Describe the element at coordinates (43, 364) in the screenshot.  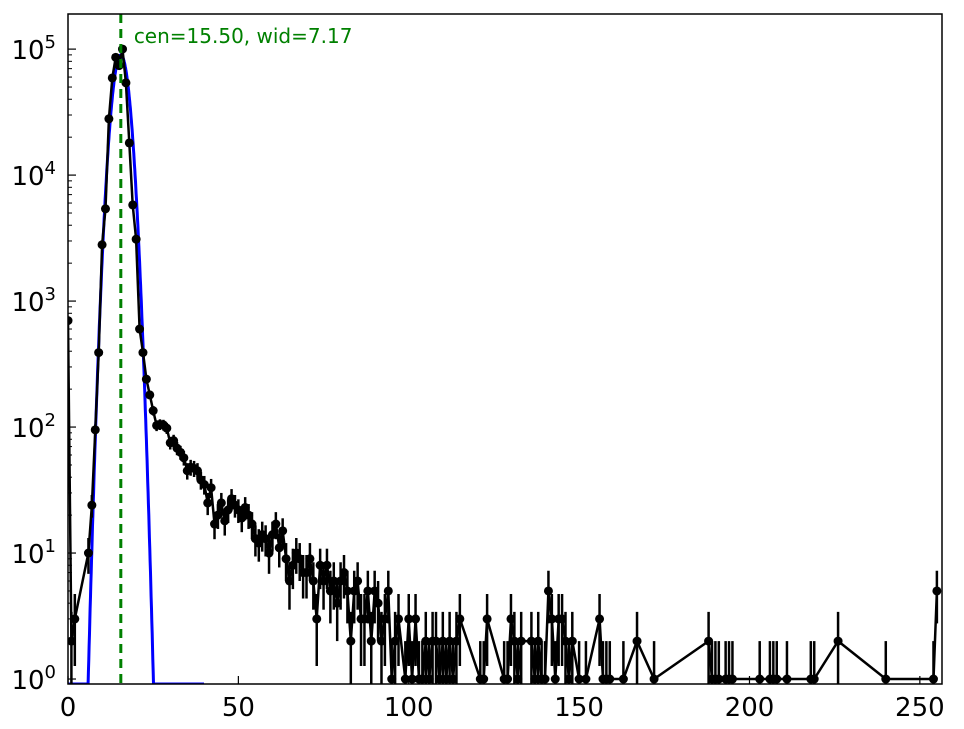
I see `y-axis: 10⁰ 10¹ 10² 10³ 10⁴ 10⁵` at that location.